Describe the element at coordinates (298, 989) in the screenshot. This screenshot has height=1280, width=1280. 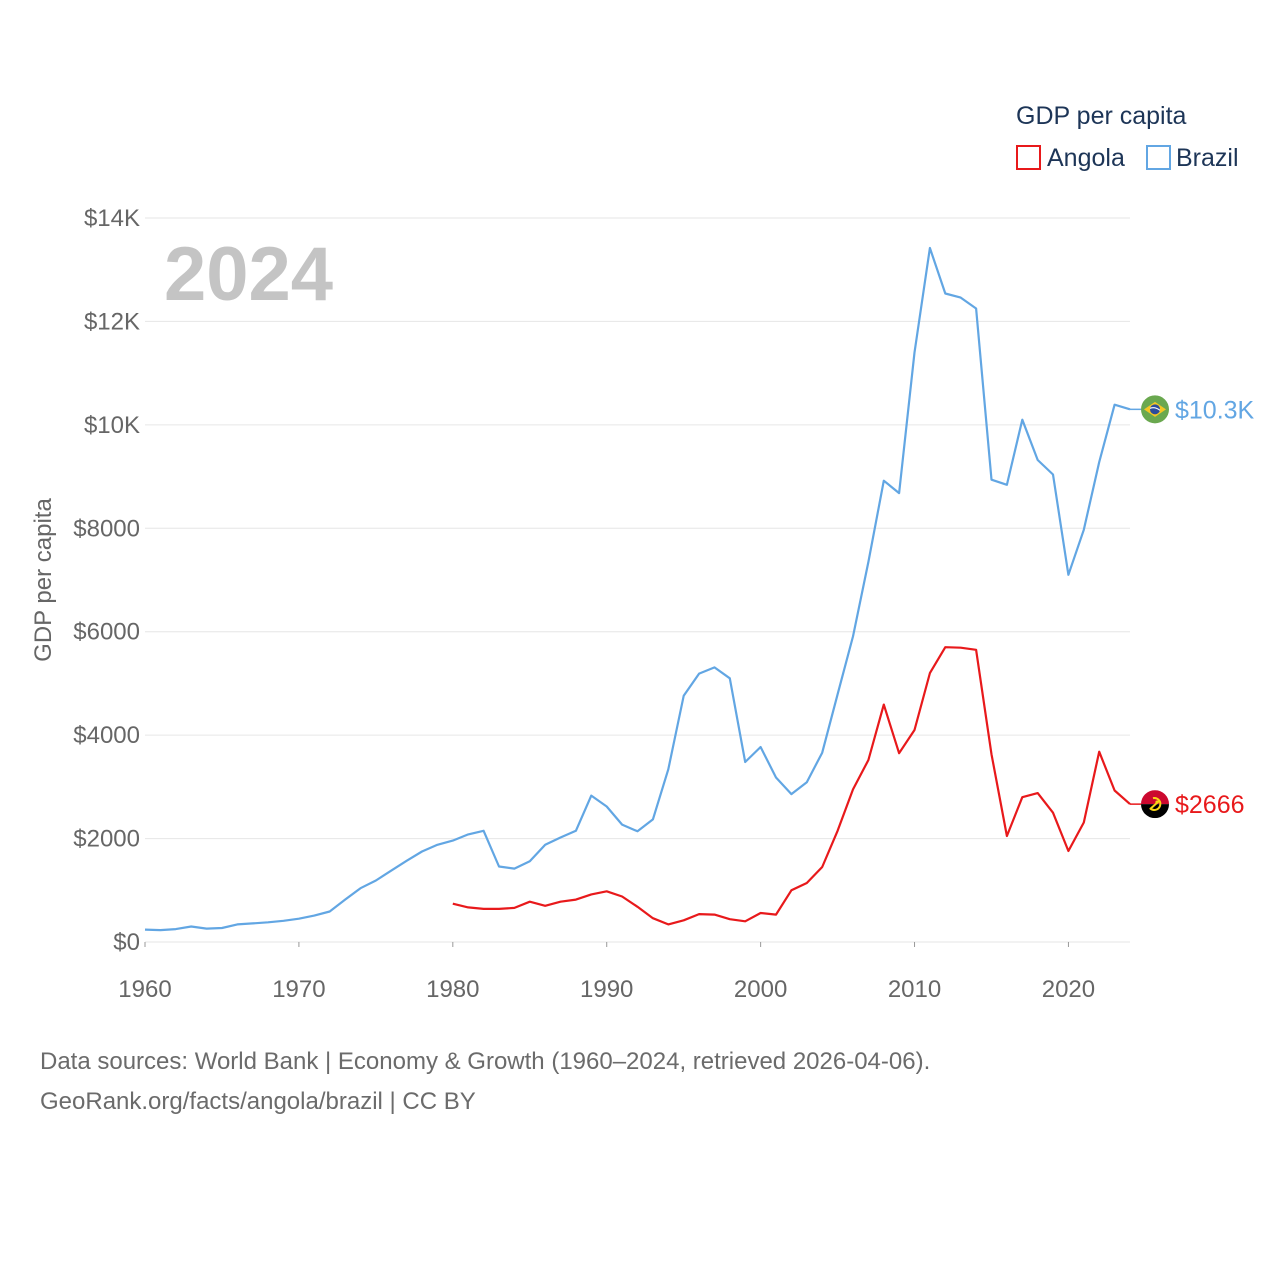
I see `x-tick-label: 1970` at that location.